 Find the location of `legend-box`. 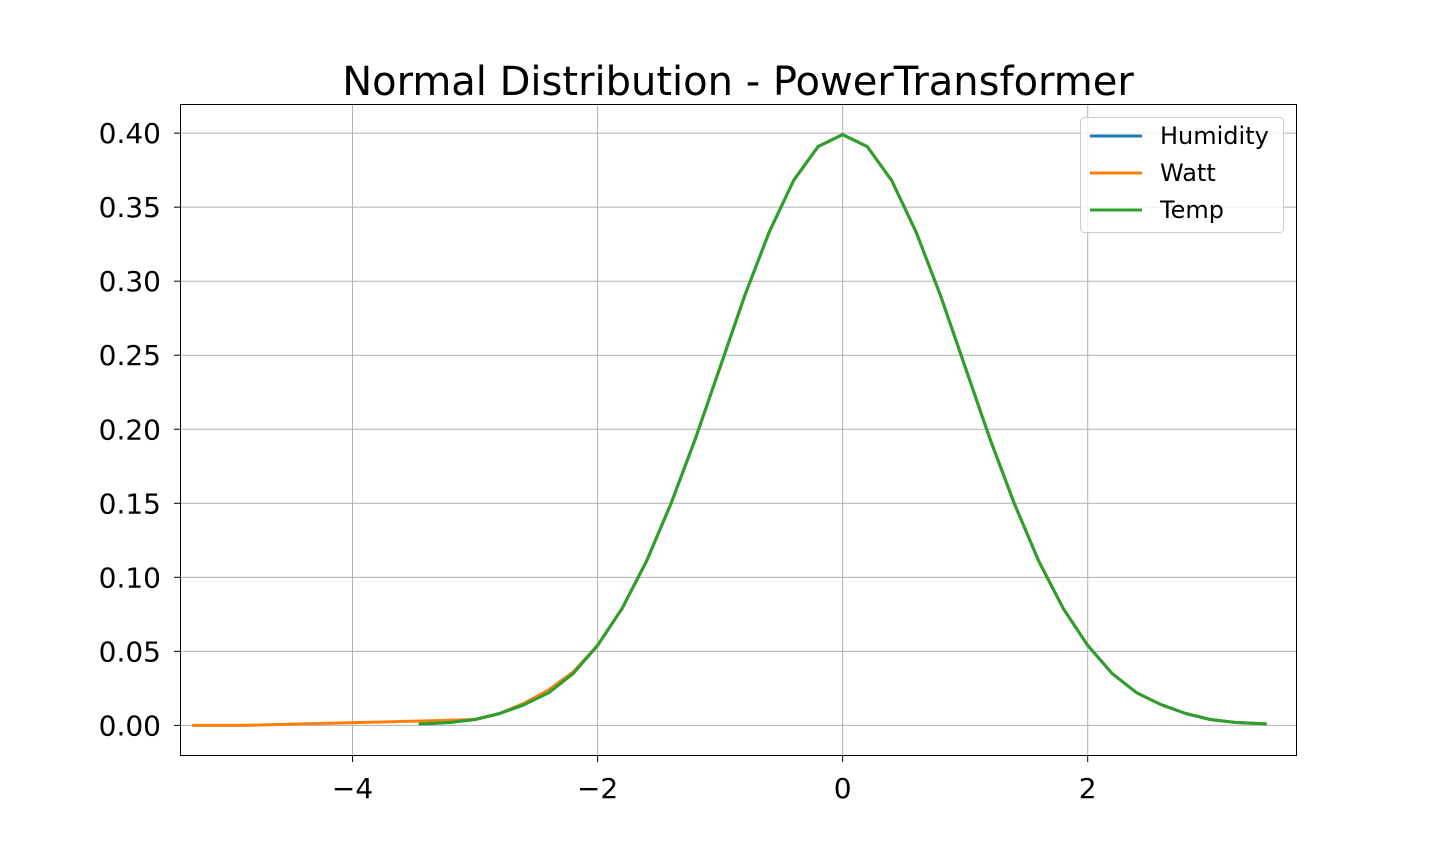

legend-box is located at coordinates (1182, 175).